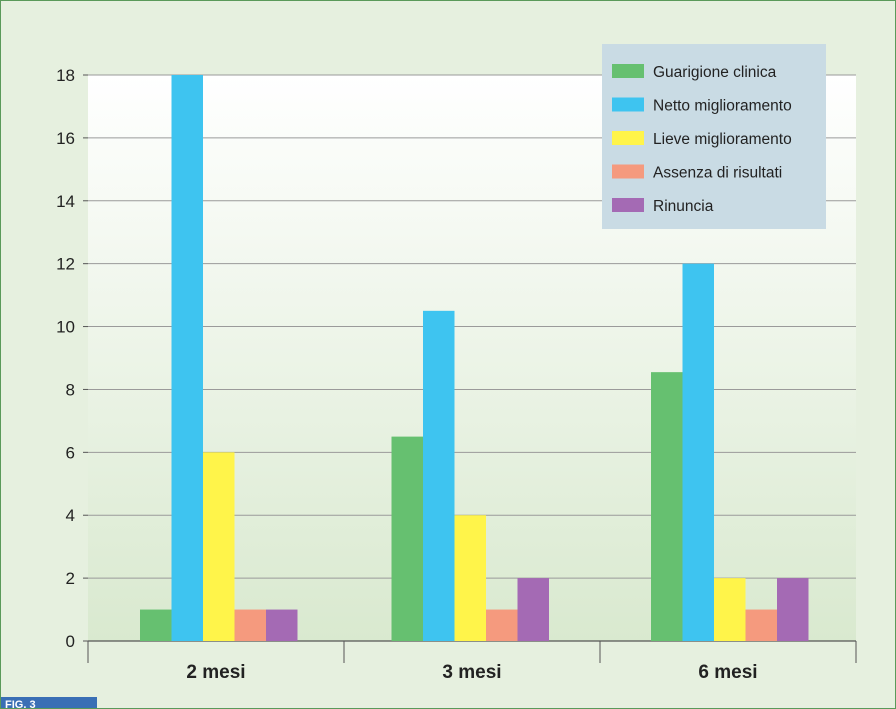 This screenshot has height=709, width=896. I want to click on y-tick-label: 4, so click(70, 515).